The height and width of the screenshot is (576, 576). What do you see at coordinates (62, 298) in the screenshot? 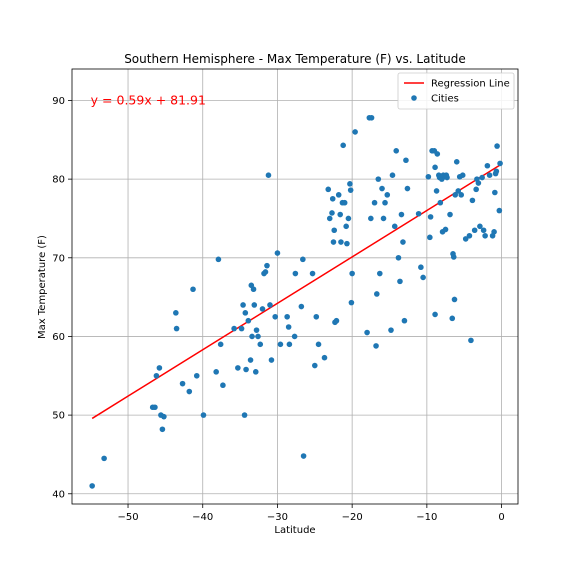
I see `y-axis-ticks: 40 50 60 70 80 90` at bounding box center [62, 298].